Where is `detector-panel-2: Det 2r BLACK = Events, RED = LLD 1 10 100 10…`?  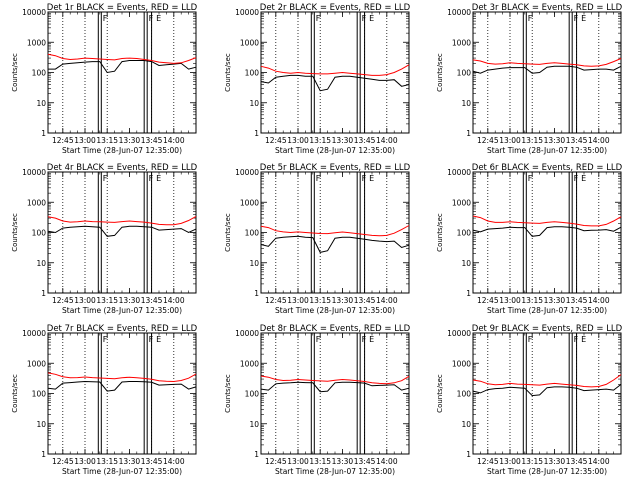 detector-panel-2: Det 2r BLACK = Events, RED = LLD 1 10 100 10… is located at coordinates (317, 79).